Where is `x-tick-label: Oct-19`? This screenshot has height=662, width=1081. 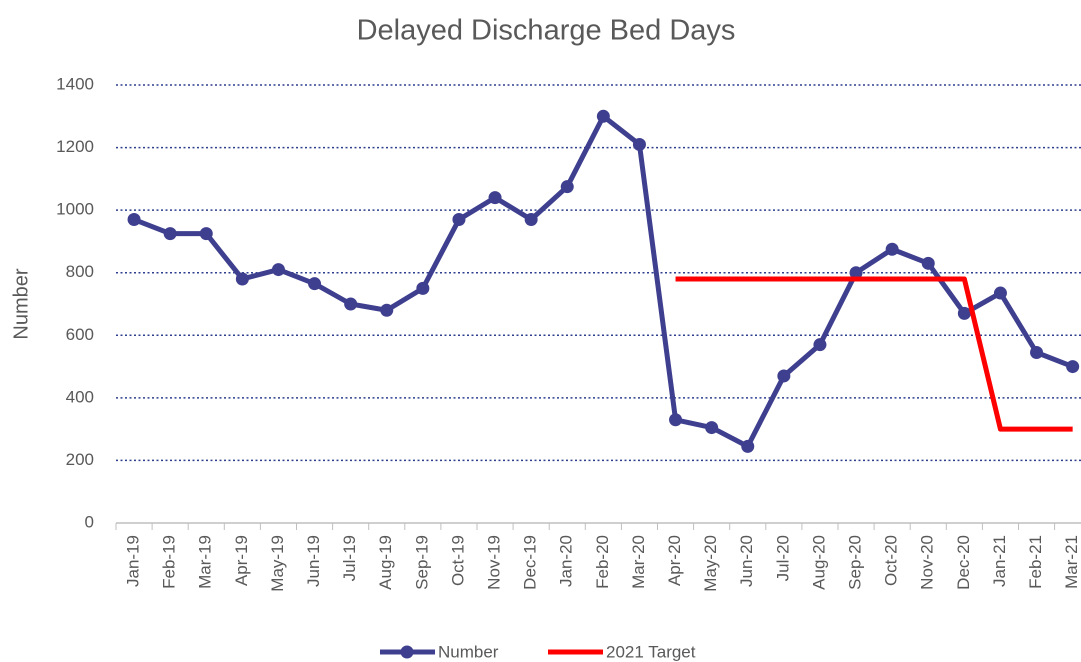 x-tick-label: Oct-19 is located at coordinates (457, 560).